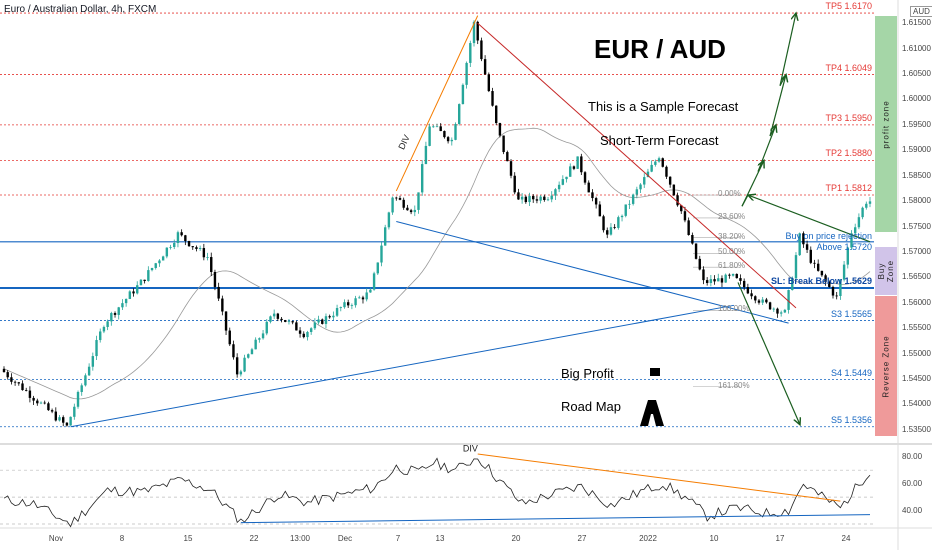 The image size is (932, 550). I want to click on chart-title: EUR / AUD, so click(660, 49).